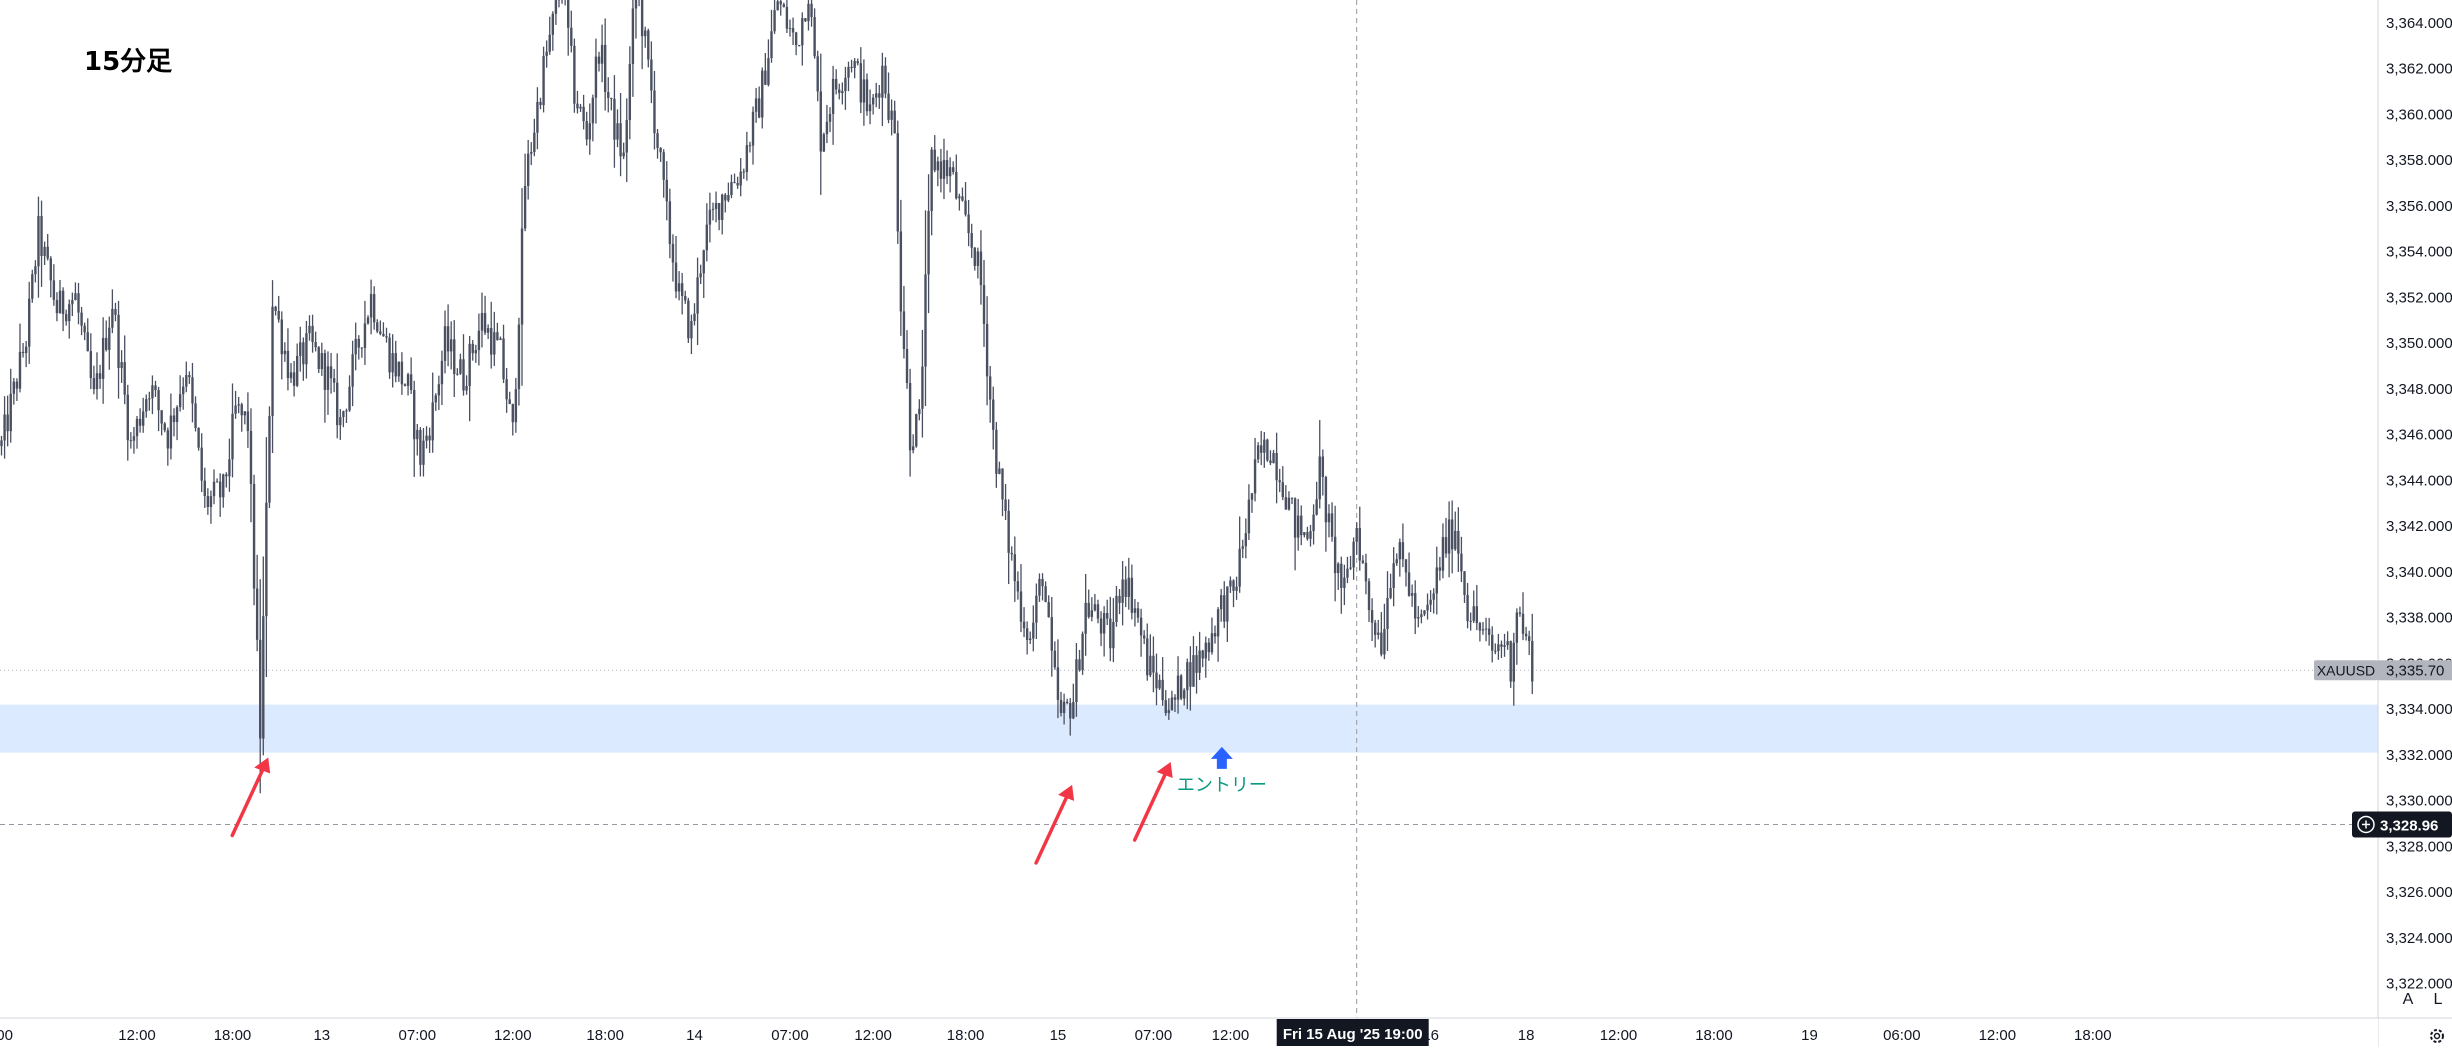 The height and width of the screenshot is (1052, 2452). Describe the element at coordinates (1189, 1032) in the screenshot. I see `time-axis` at that location.